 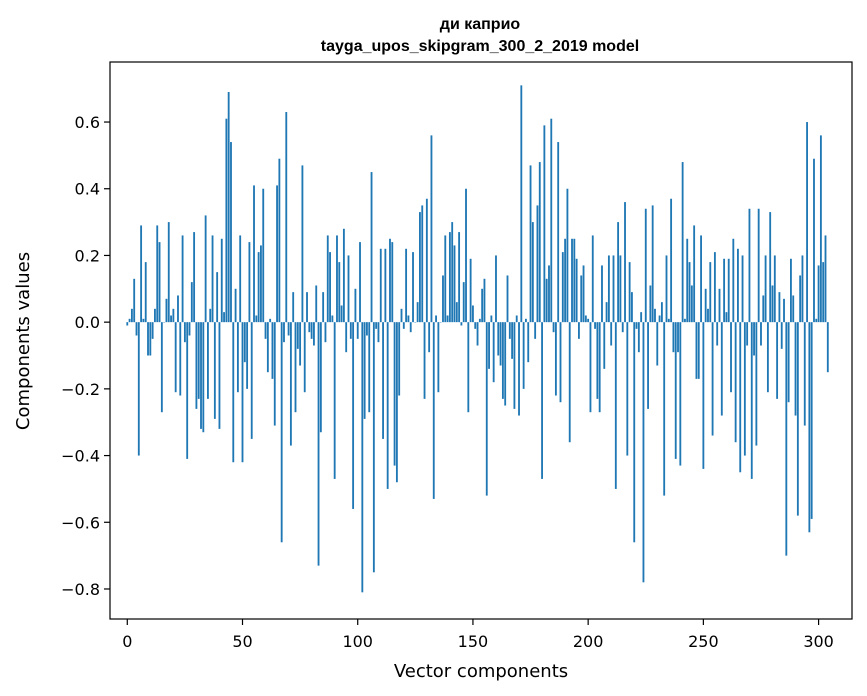 What do you see at coordinates (480, 46) in the screenshot?
I see `chart-title-line-2: tayga_upos_skipgram_300_2_2019 model` at bounding box center [480, 46].